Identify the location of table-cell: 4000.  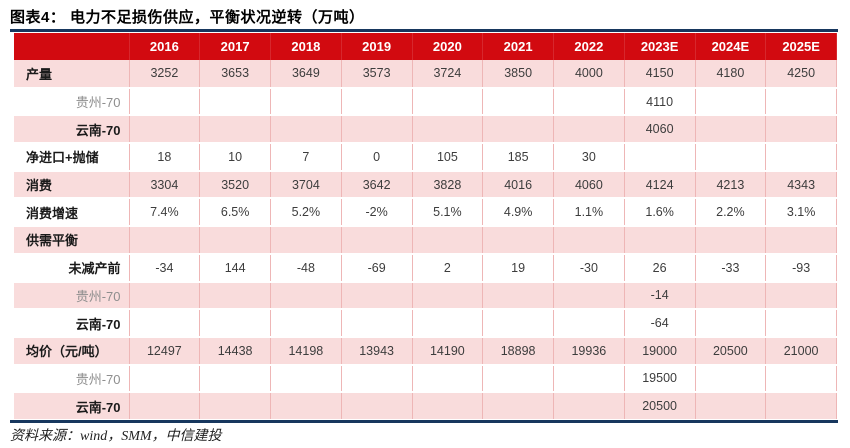
(589, 74).